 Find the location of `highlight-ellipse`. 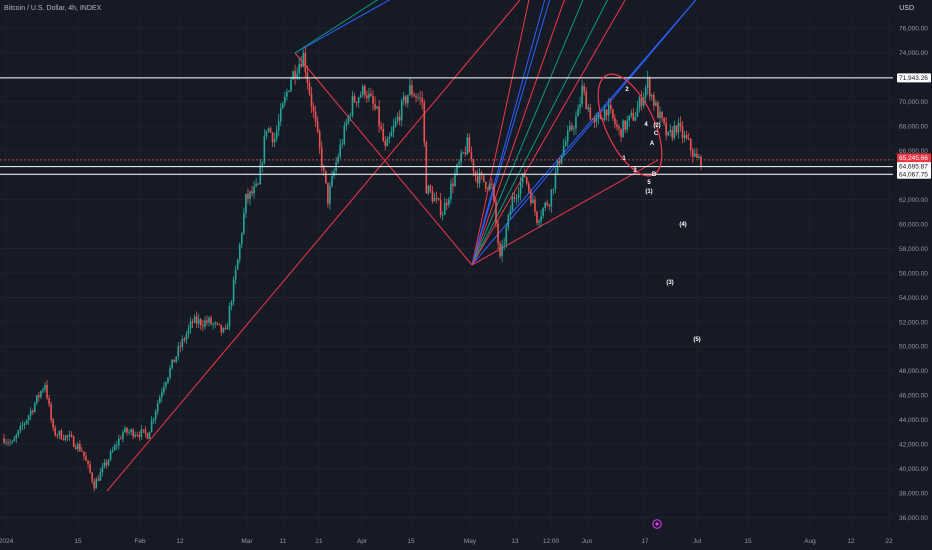

highlight-ellipse is located at coordinates (630, 125).